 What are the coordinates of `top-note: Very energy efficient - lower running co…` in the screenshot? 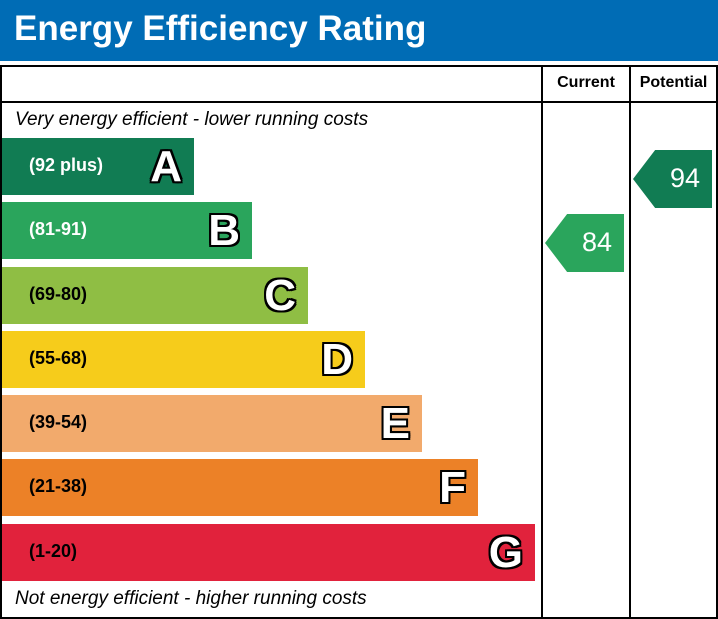 It's located at (192, 119).